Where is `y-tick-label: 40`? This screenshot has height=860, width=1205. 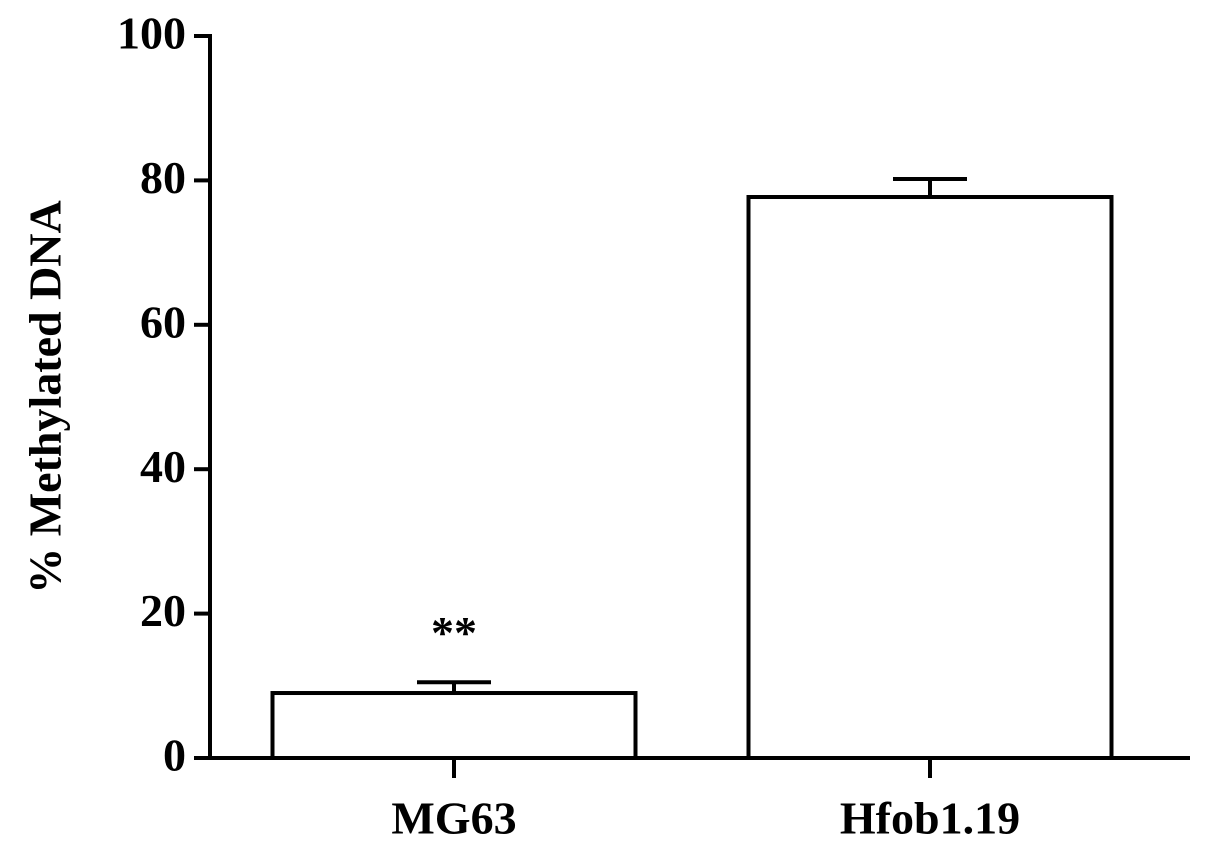 y-tick-label: 40 is located at coordinates (163, 466).